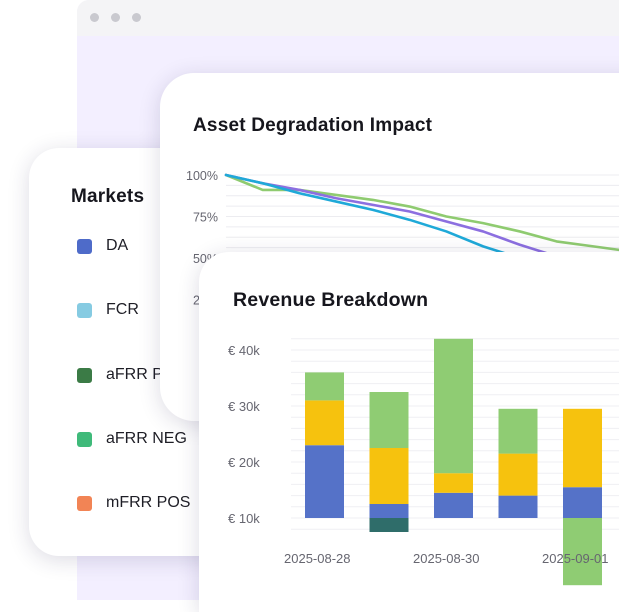  I want to click on markets-title: Markets, so click(108, 196).